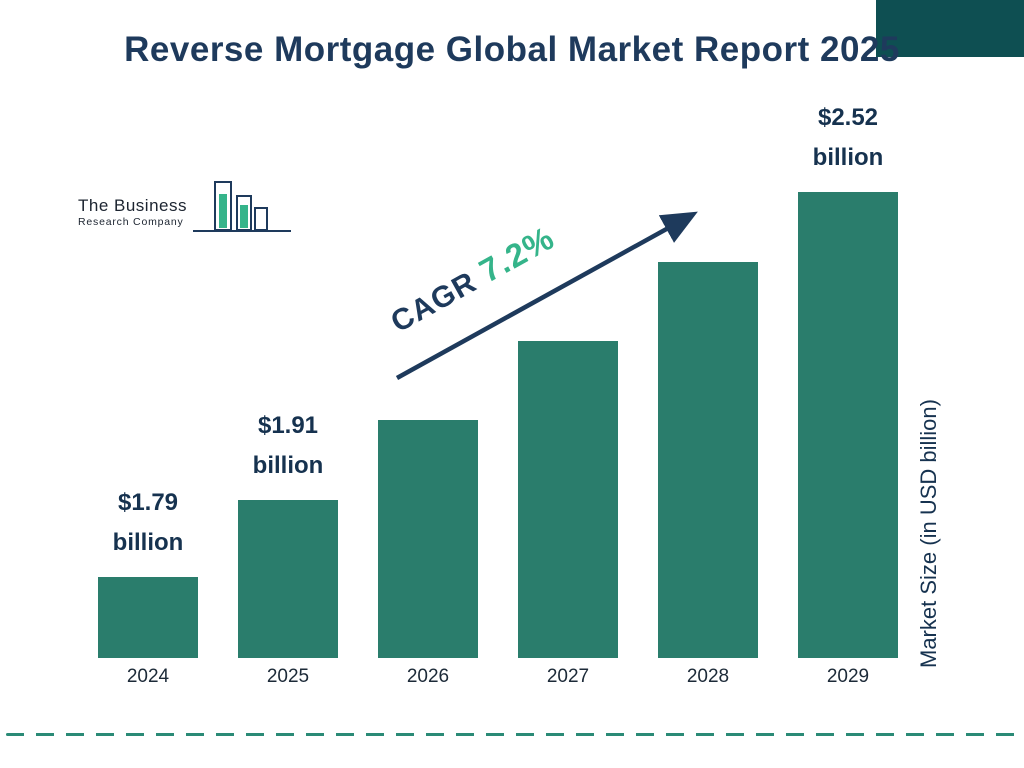 This screenshot has height=768, width=1024. I want to click on bar-column-2027, so click(568, 378).